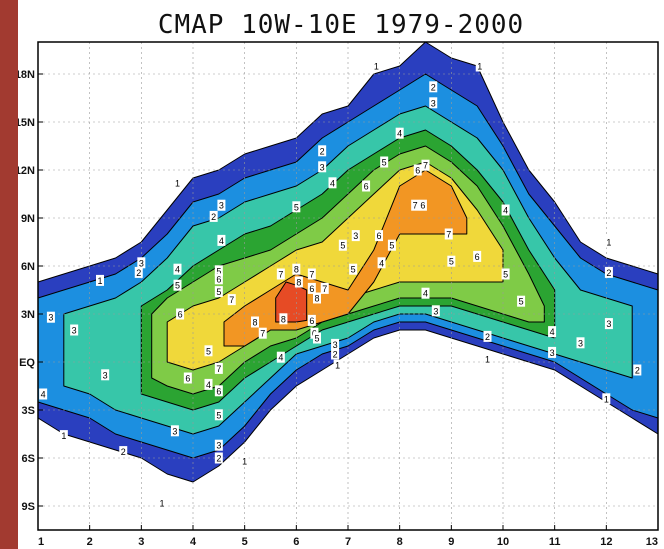 This screenshot has width=664, height=549. What do you see at coordinates (193, 542) in the screenshot?
I see `x-tick-label: 4` at bounding box center [193, 542].